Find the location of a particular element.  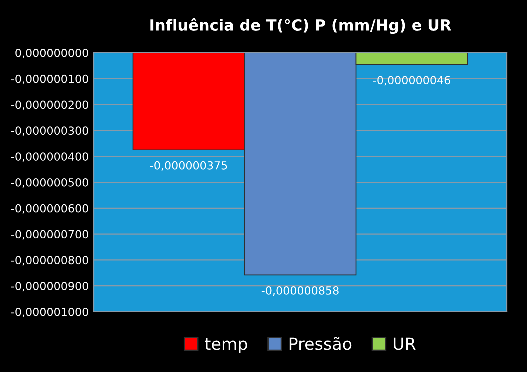

y-tick-label: -0,000000900 is located at coordinates (49, 287).